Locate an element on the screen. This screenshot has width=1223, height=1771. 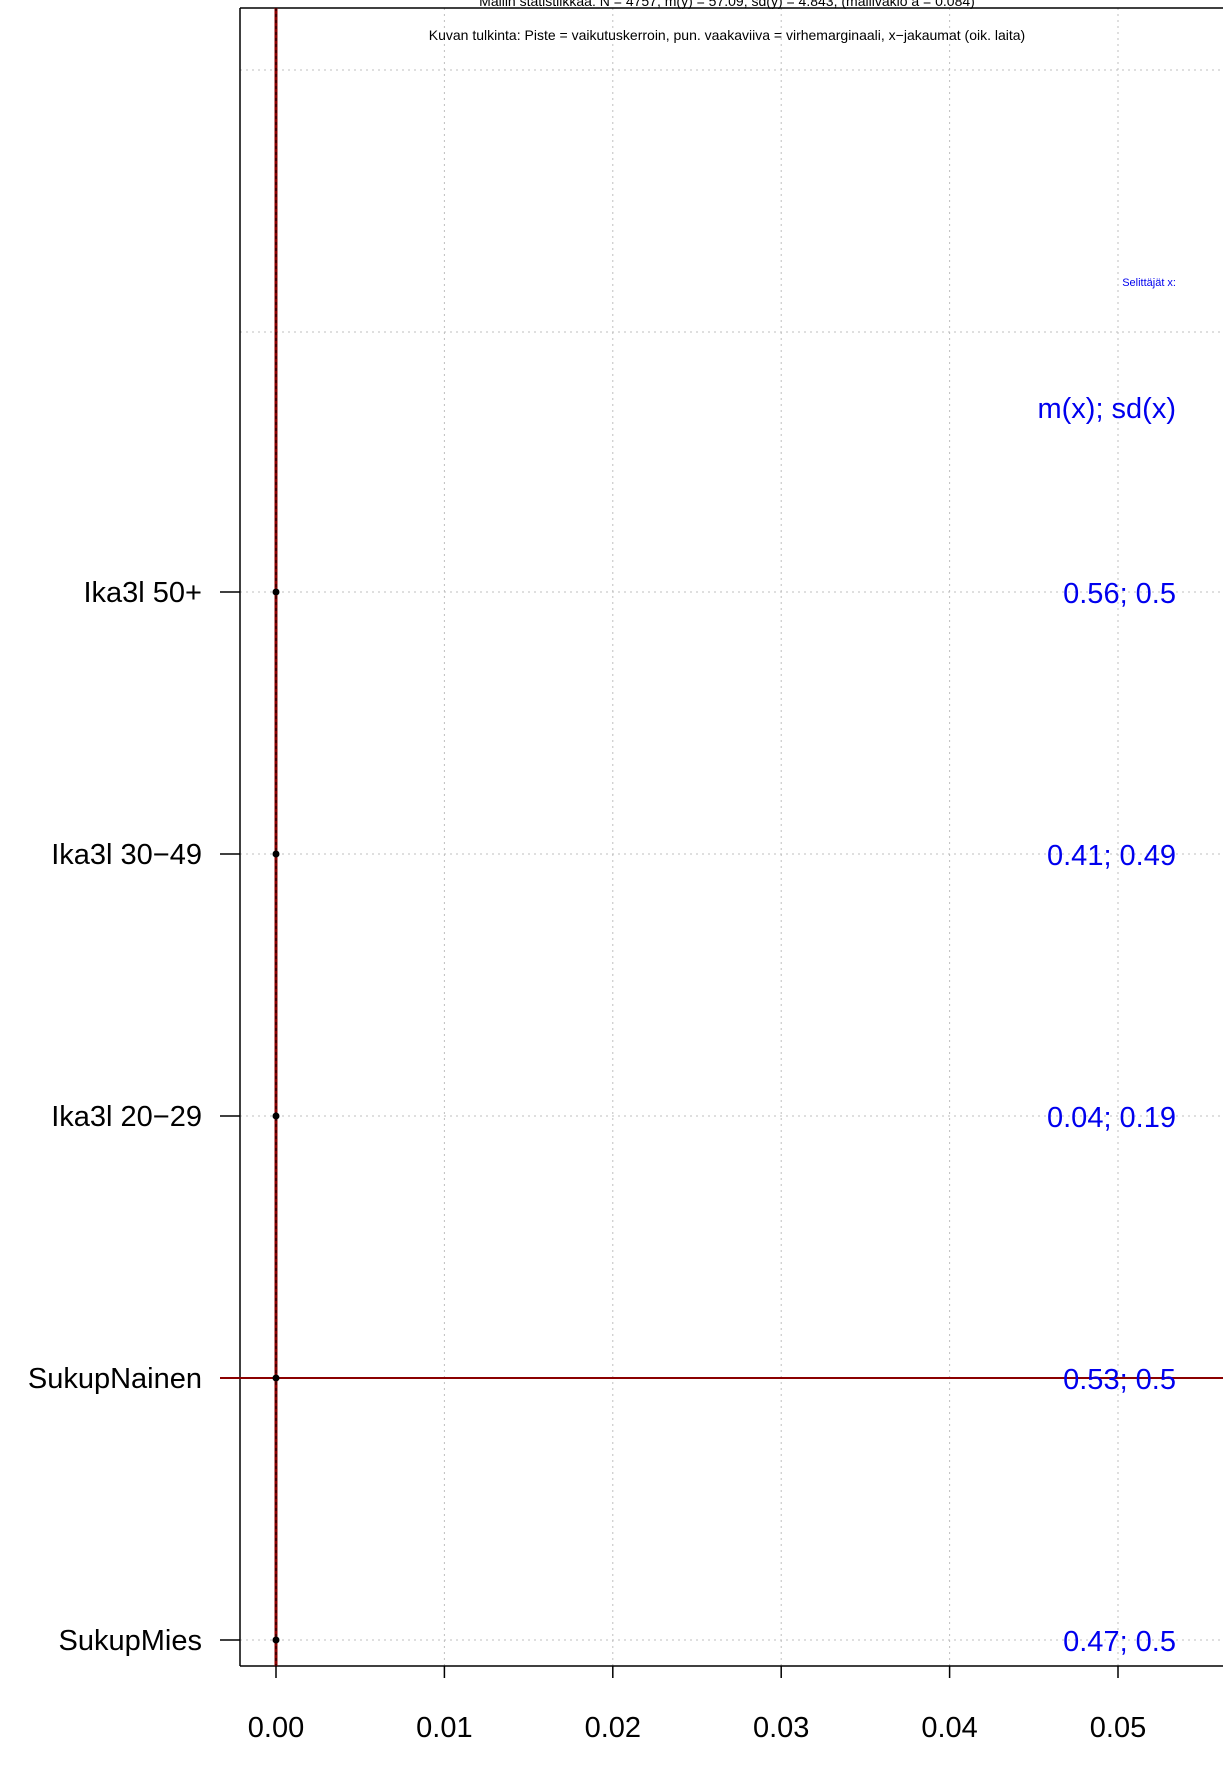
y-tick-label: Ika3l 30−49 is located at coordinates (126, 855).